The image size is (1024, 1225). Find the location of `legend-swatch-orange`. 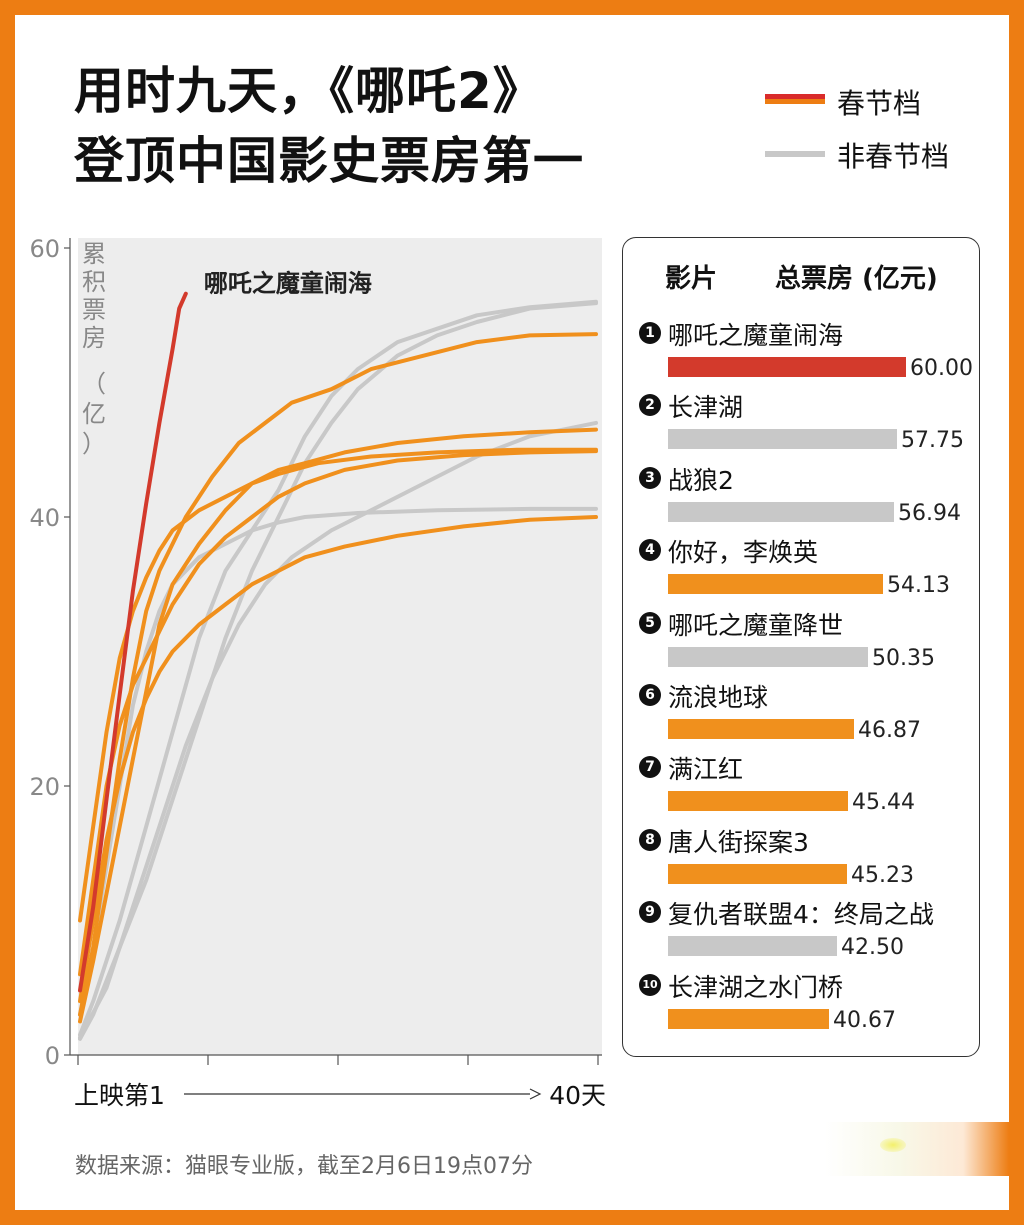

legend-swatch-orange is located at coordinates (795, 101).